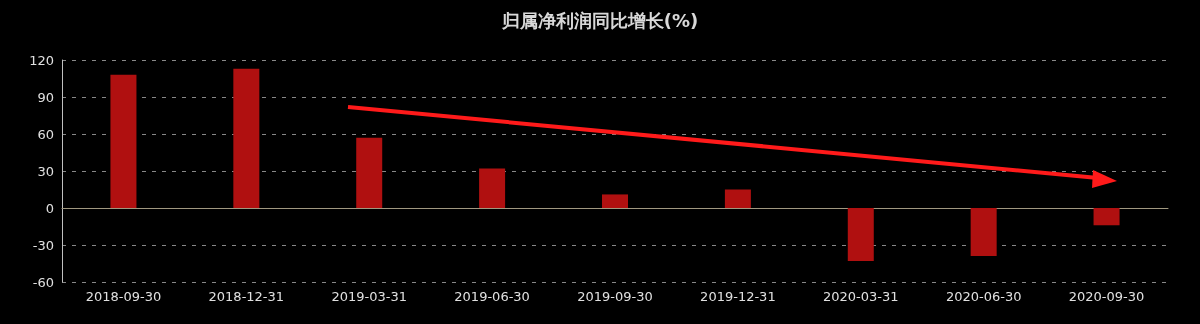  What do you see at coordinates (492, 296) in the screenshot?
I see `x-tick-label: 2019-06-30` at bounding box center [492, 296].